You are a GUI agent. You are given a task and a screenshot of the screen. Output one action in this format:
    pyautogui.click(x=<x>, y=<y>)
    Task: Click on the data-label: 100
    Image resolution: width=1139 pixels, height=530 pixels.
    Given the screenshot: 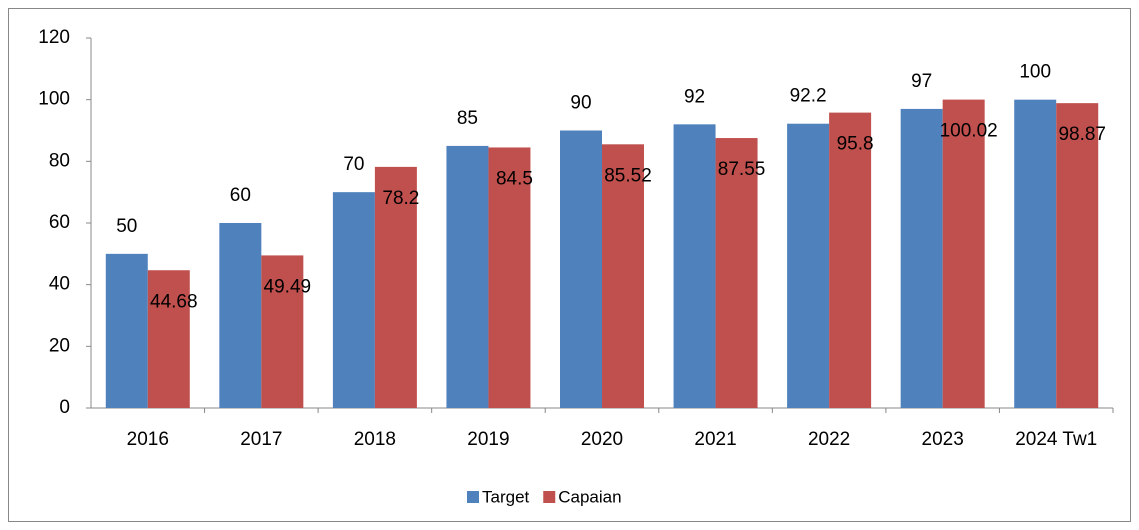 What is the action you would take?
    pyautogui.click(x=1035, y=72)
    